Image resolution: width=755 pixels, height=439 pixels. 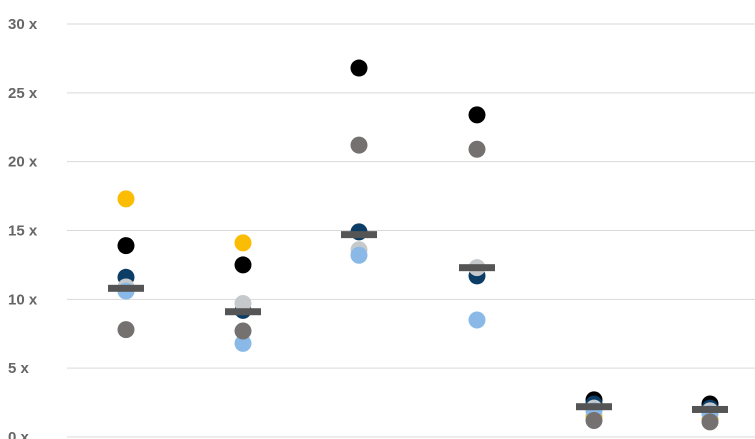 I want to click on y-tick-label: 10 x, so click(x=23, y=299).